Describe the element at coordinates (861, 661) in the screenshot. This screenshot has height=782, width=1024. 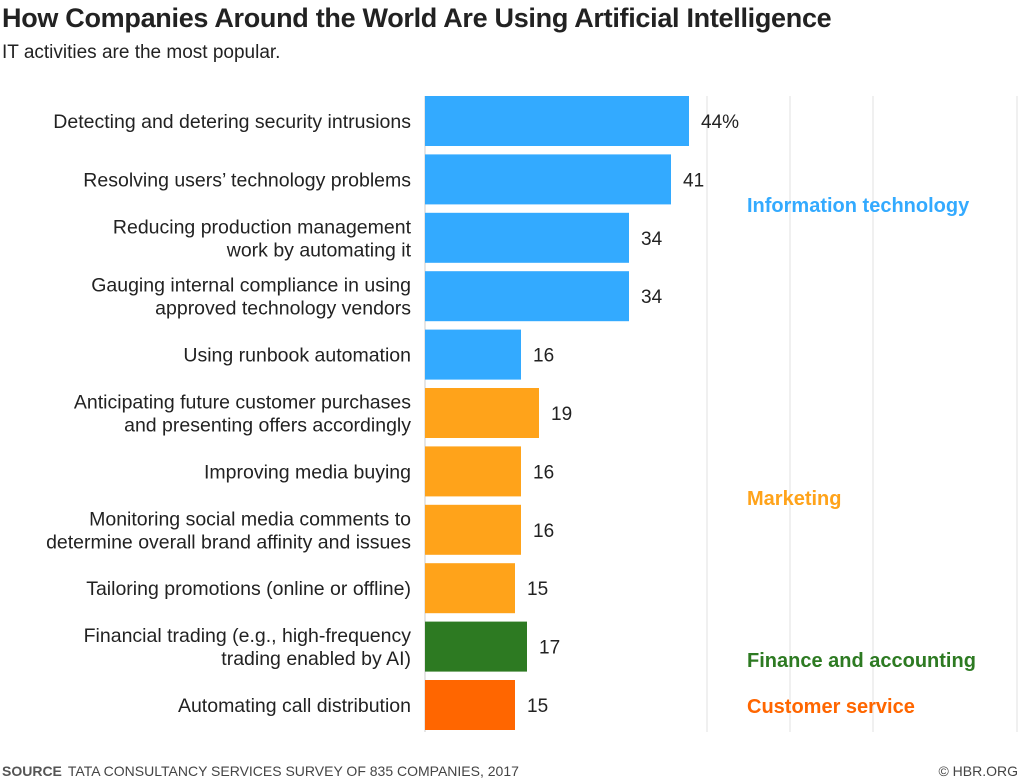
I see `group-label-2: Finance and accounting` at that location.